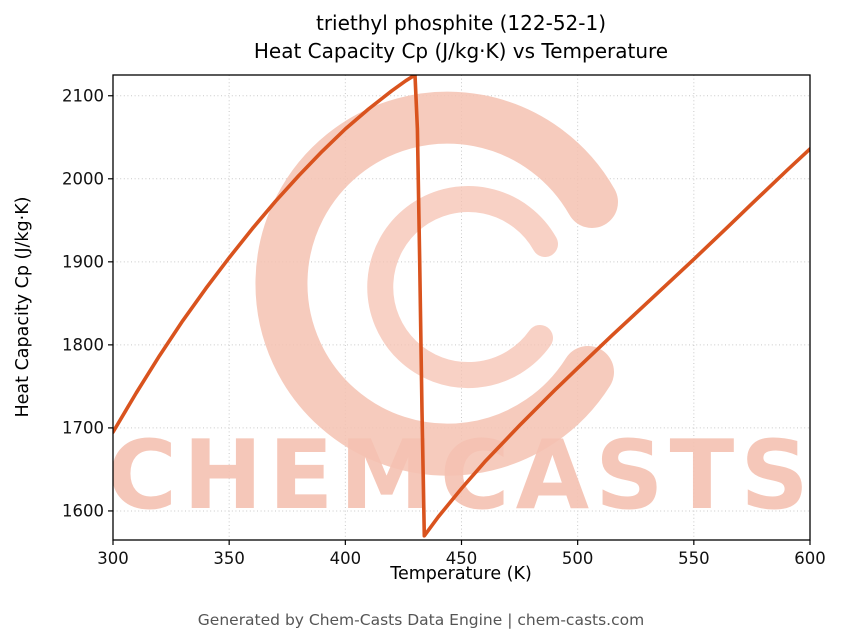 This screenshot has height=644, width=843. Describe the element at coordinates (113, 558) in the screenshot. I see `x-tick-label: 300` at that location.